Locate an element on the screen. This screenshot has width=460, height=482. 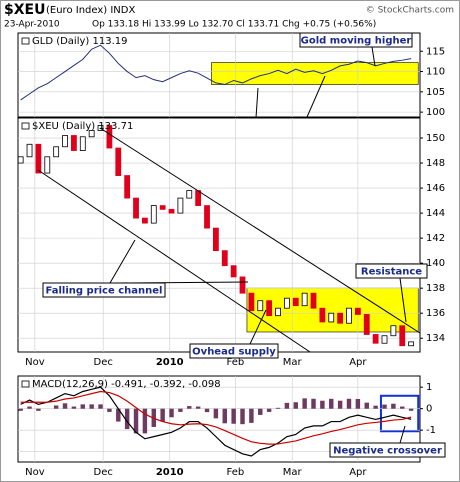
x-tick-label: Feb is located at coordinates (236, 472).